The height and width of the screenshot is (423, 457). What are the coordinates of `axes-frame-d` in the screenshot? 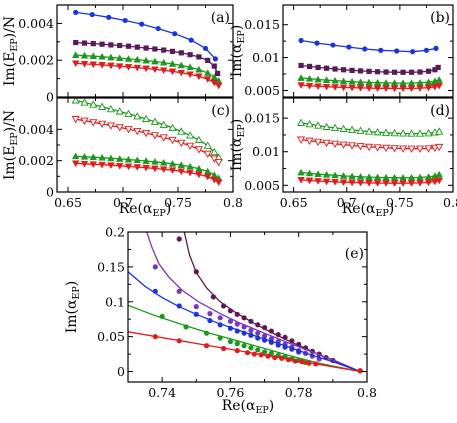 It's located at (368, 145).